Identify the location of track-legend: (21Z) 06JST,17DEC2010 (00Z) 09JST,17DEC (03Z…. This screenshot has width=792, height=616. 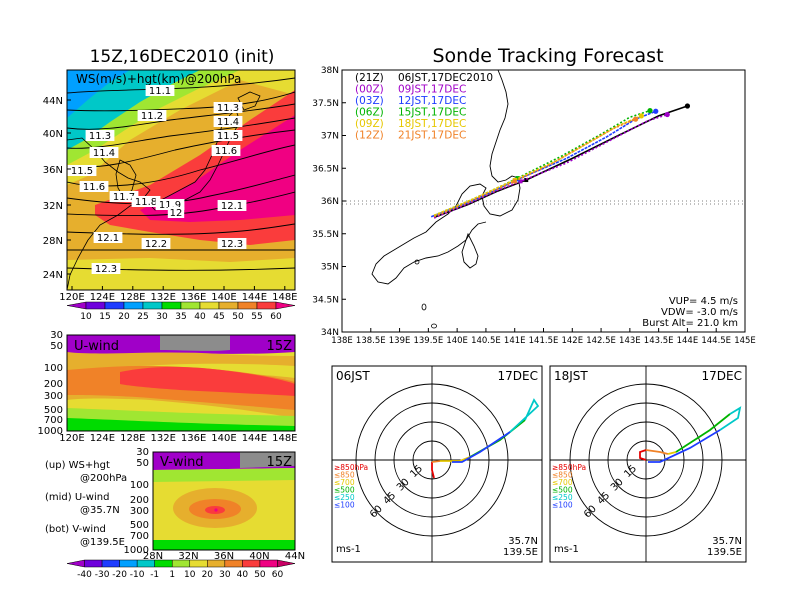
(424, 107).